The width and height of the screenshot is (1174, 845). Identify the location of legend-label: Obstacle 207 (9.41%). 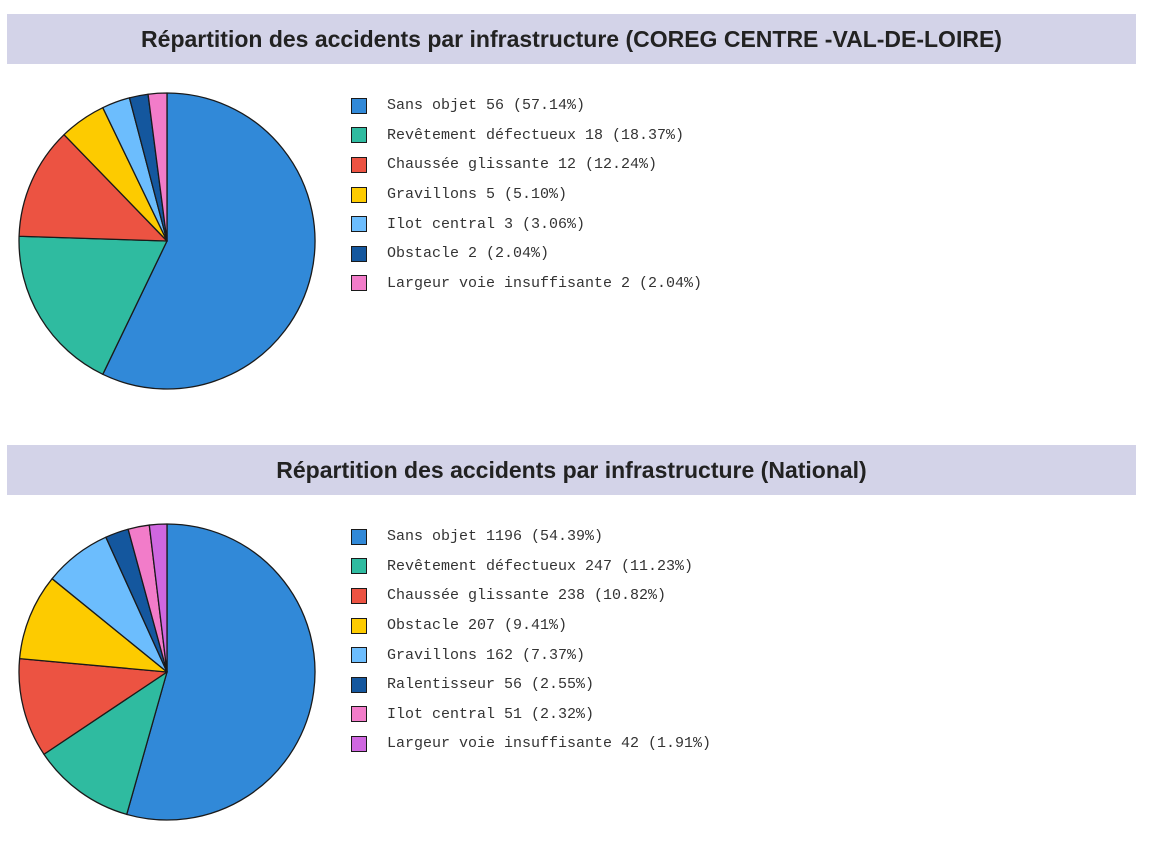
(477, 626).